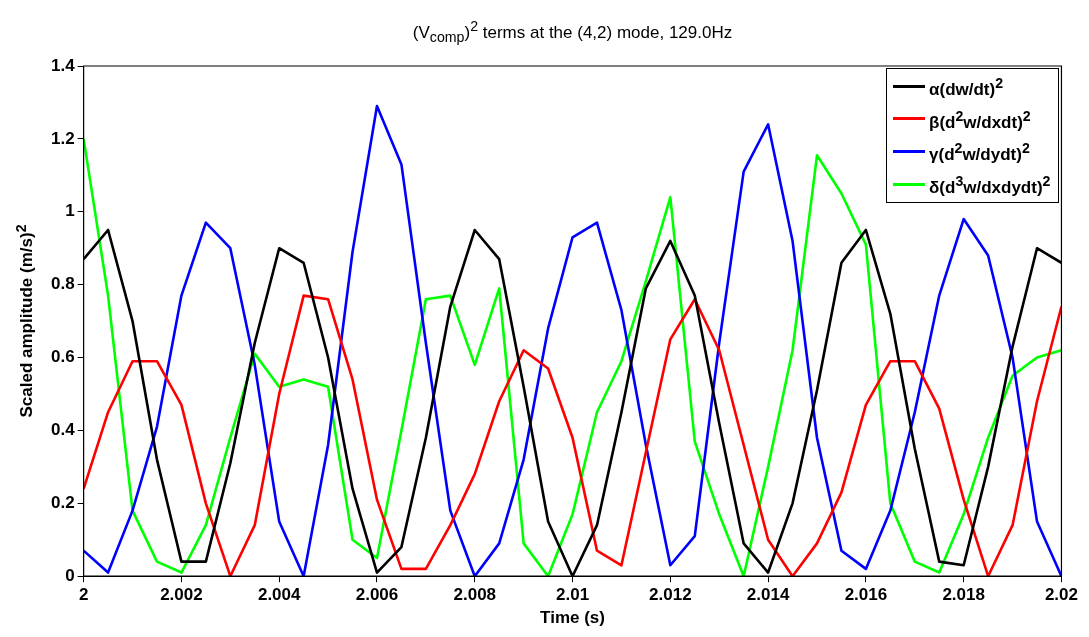 This screenshot has height=637, width=1089. I want to click on x-tick-label: 2.012, so click(670, 595).